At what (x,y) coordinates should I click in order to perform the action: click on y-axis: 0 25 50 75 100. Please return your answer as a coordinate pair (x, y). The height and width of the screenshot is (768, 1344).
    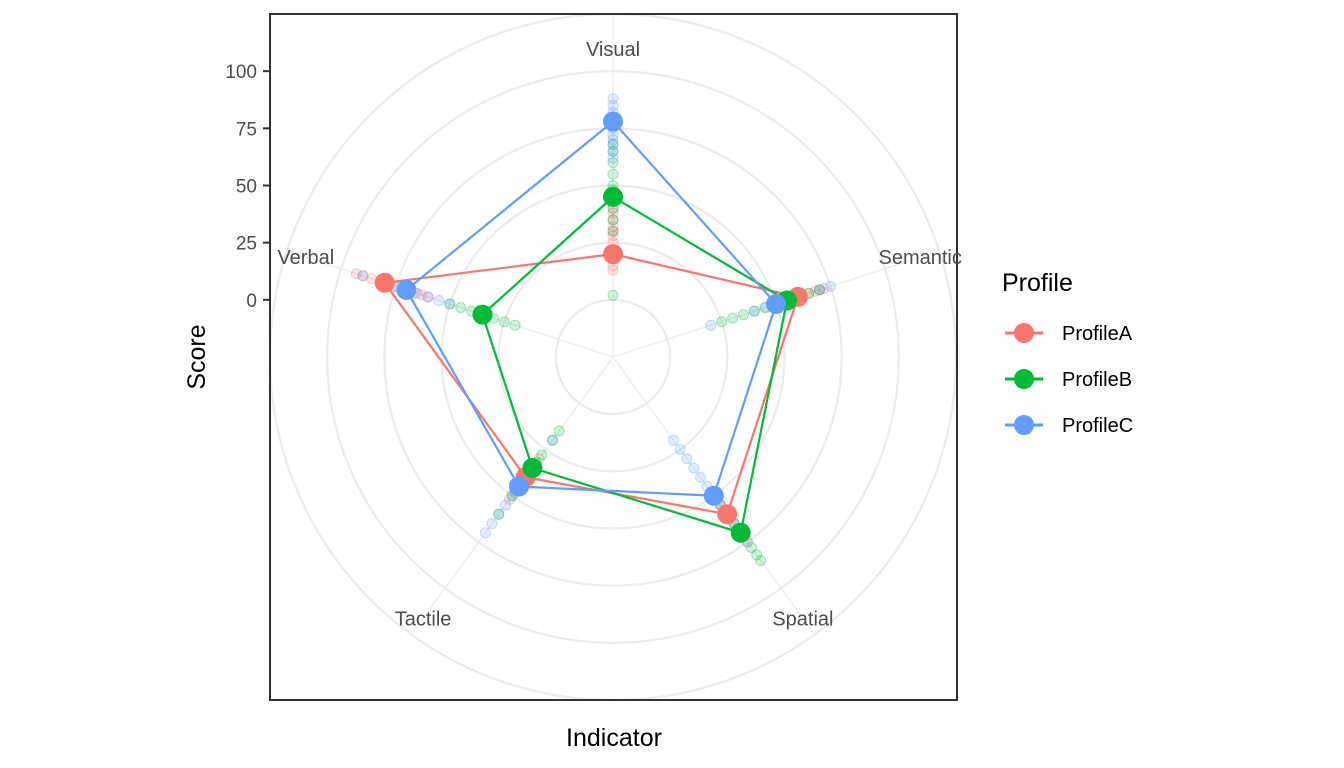
    Looking at the image, I should click on (247, 187).